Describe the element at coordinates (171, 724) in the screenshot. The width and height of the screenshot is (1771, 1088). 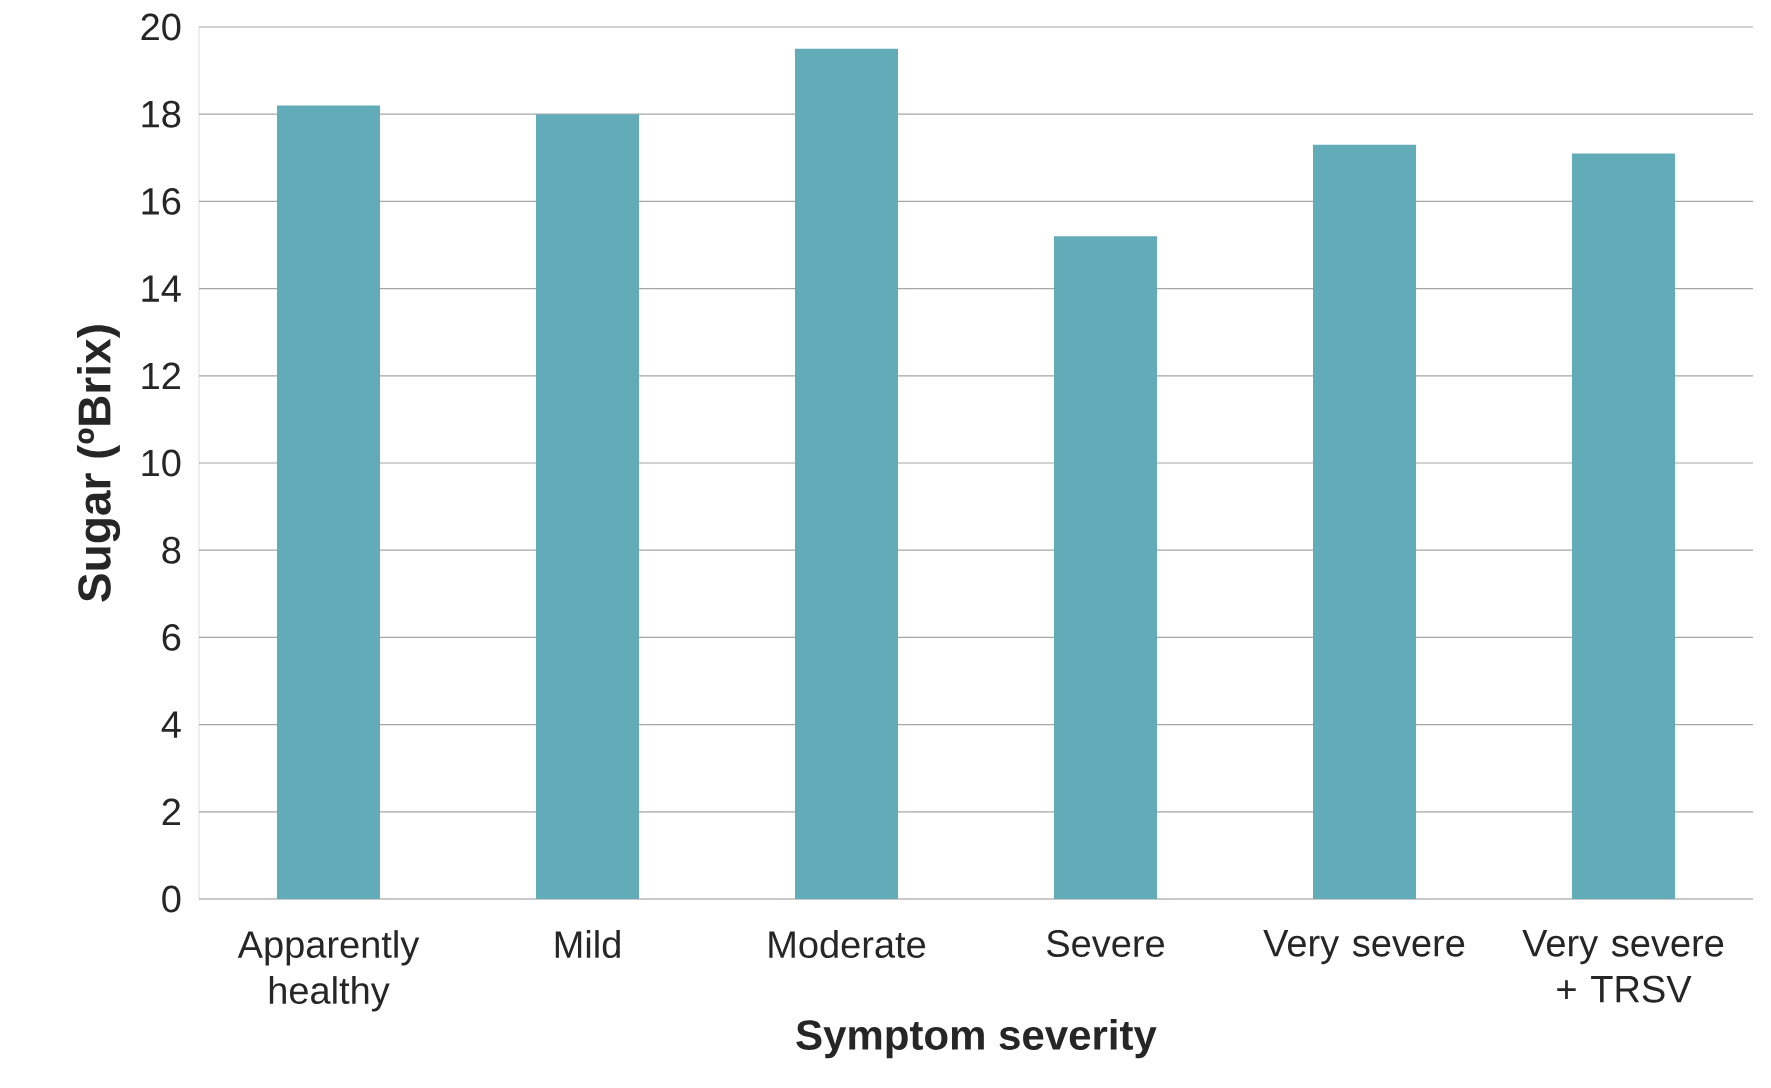
I see `y-tick-label: 4` at that location.